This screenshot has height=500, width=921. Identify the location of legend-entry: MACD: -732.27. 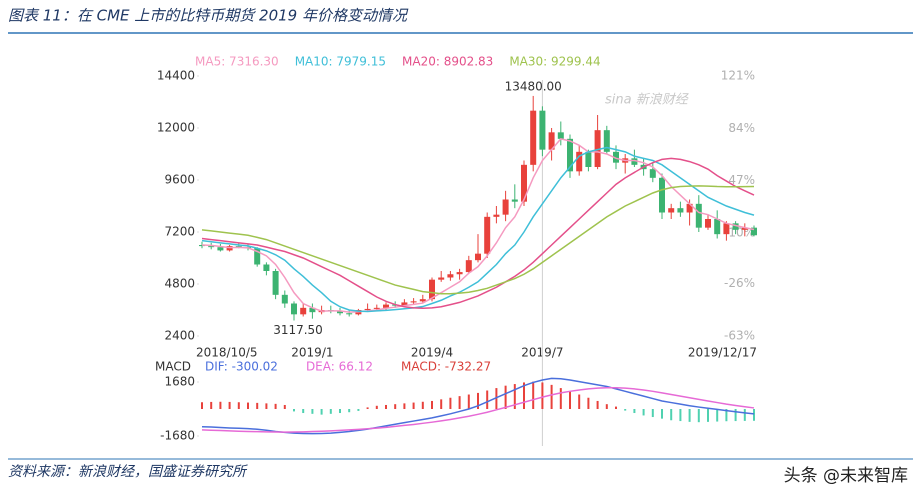
(446, 367).